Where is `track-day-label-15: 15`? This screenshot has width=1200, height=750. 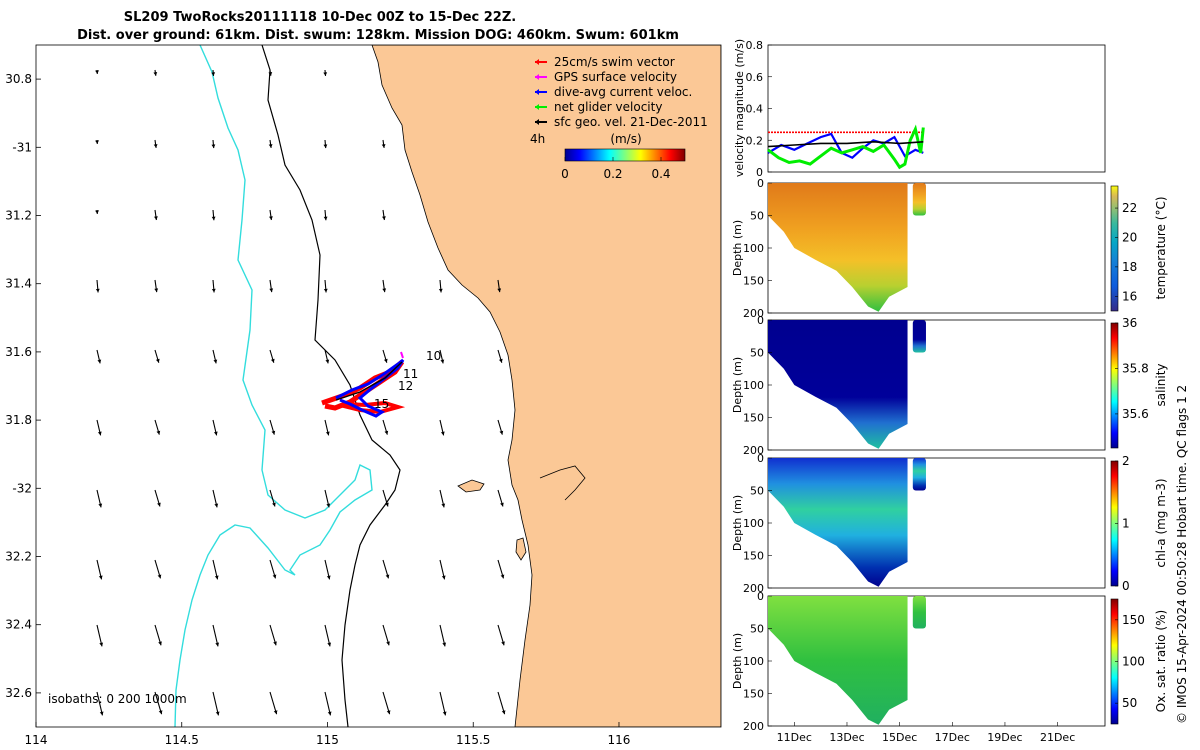
track-day-label-15: 15 is located at coordinates (381, 404).